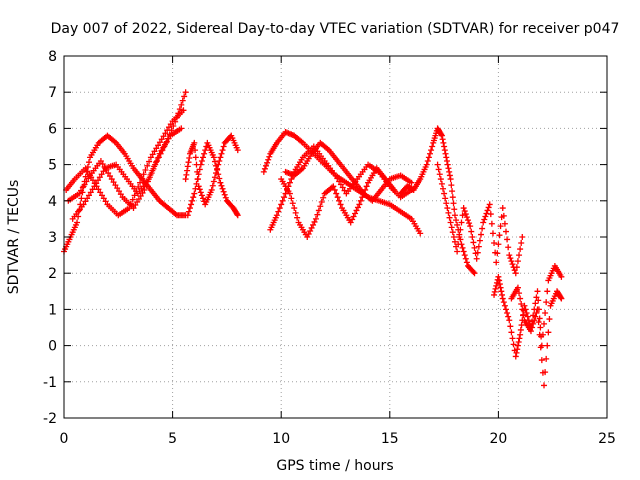  I want to click on x-tick-label: 25, so click(607, 439).